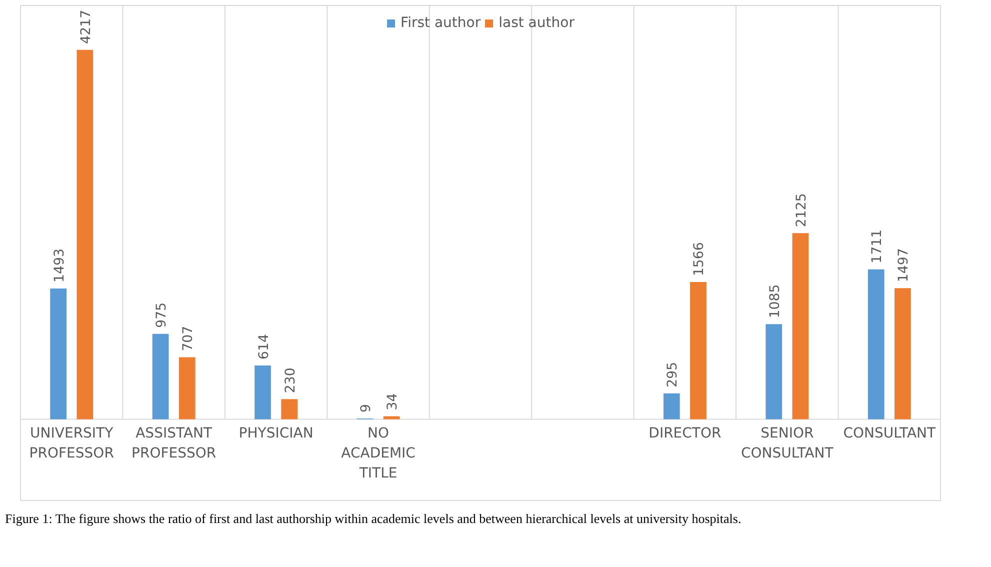 This screenshot has width=991, height=567. I want to click on data-label: 2125, so click(802, 210).